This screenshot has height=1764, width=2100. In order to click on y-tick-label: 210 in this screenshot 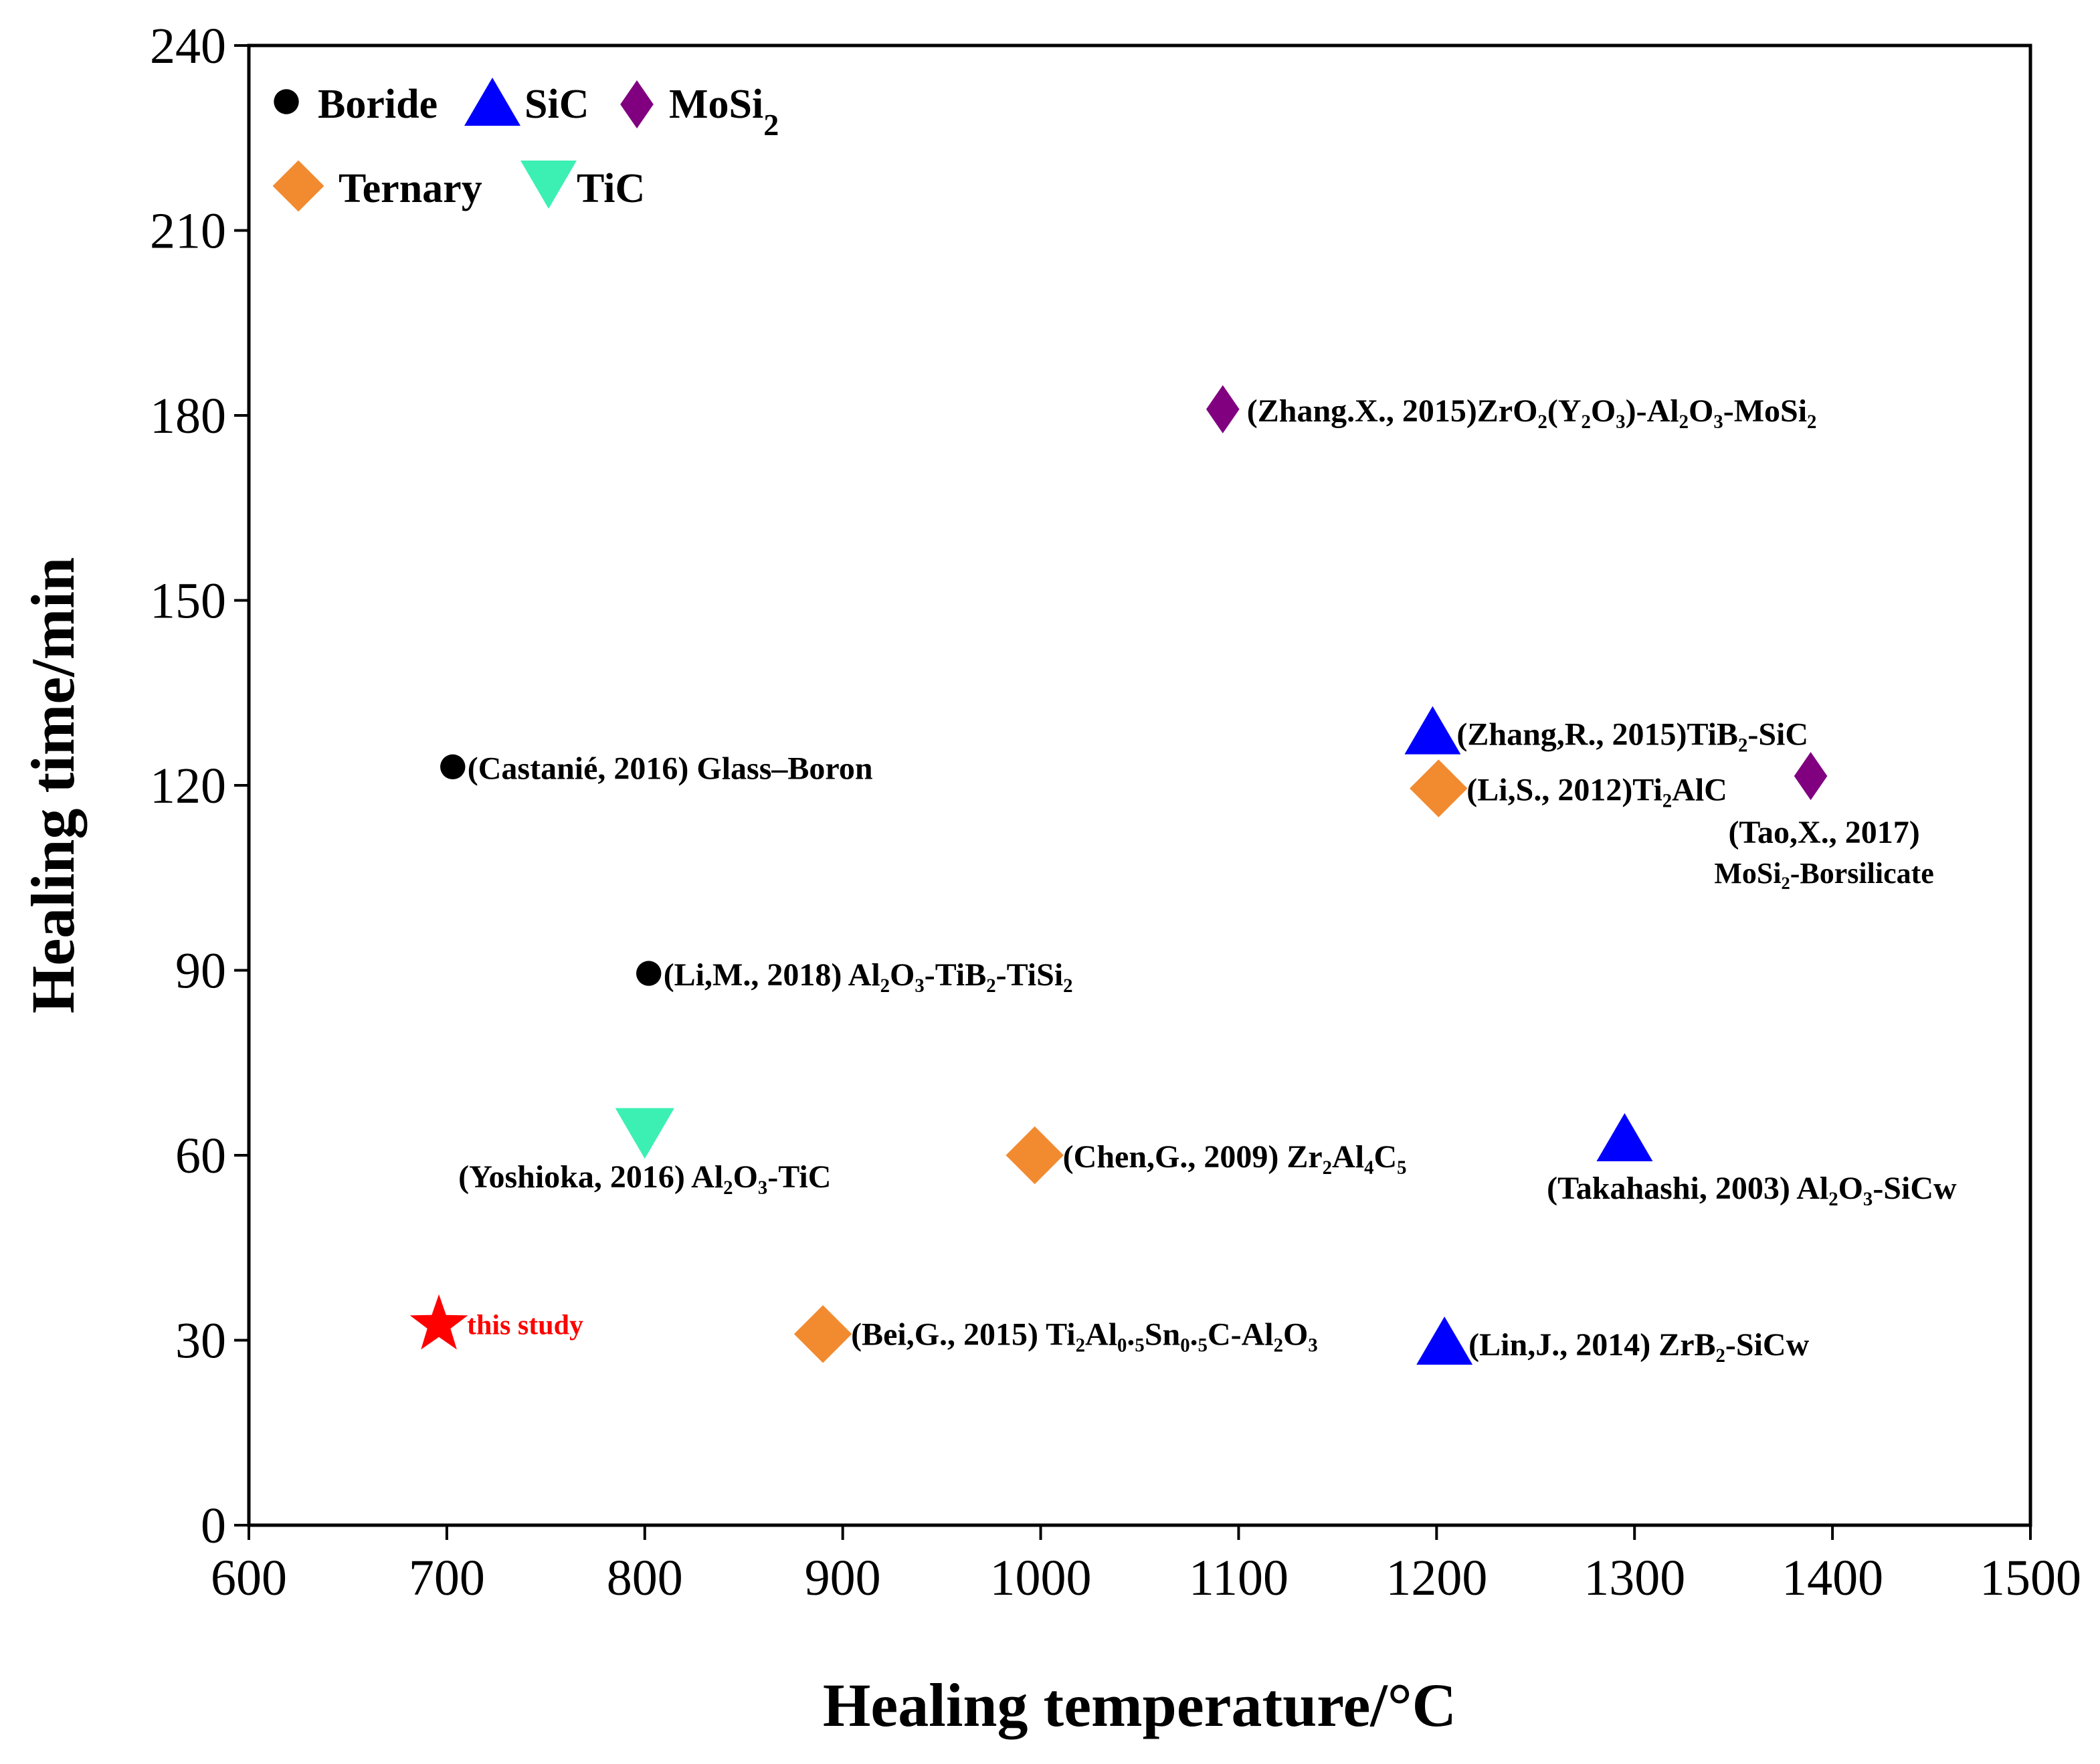, I will do `click(188, 231)`.